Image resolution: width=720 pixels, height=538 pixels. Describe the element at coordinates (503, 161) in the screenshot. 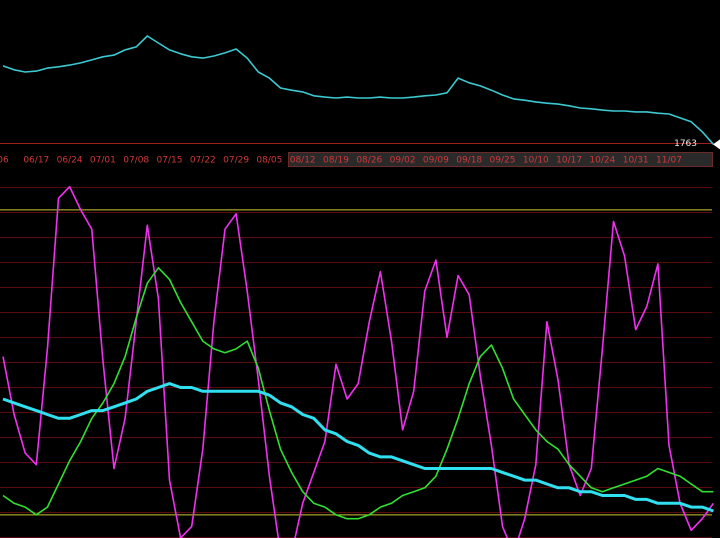

I see `x-tick-label: 09/25` at that location.